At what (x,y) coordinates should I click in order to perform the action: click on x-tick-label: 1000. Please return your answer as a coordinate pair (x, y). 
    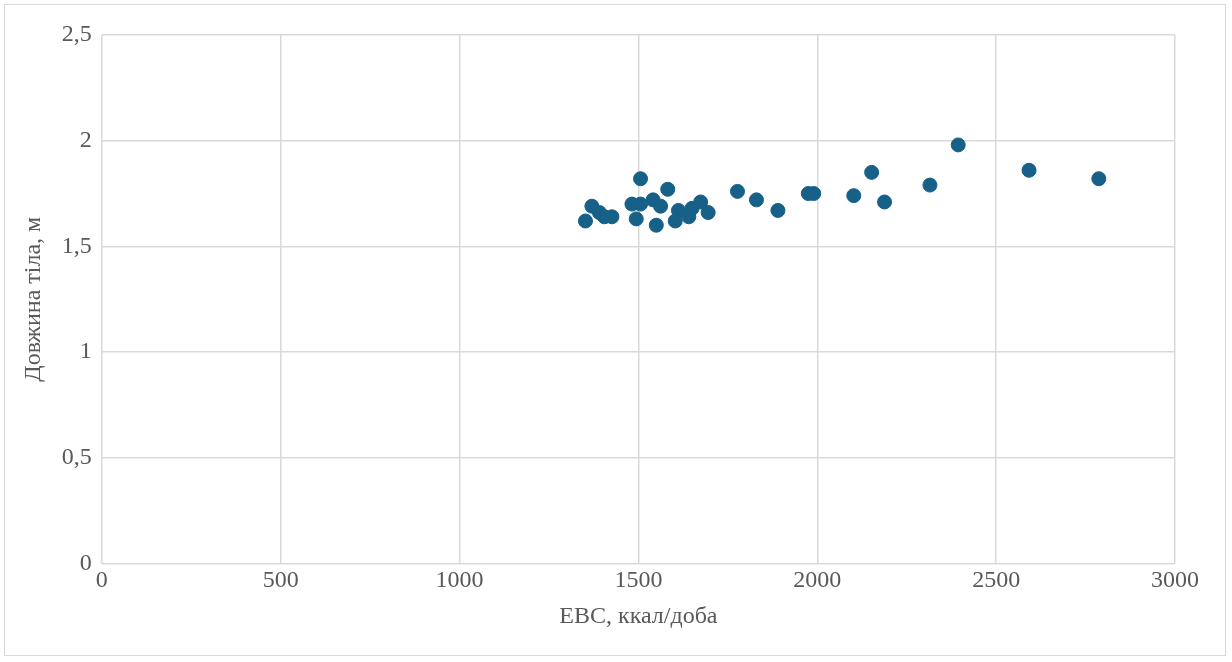
    Looking at the image, I should click on (459, 579).